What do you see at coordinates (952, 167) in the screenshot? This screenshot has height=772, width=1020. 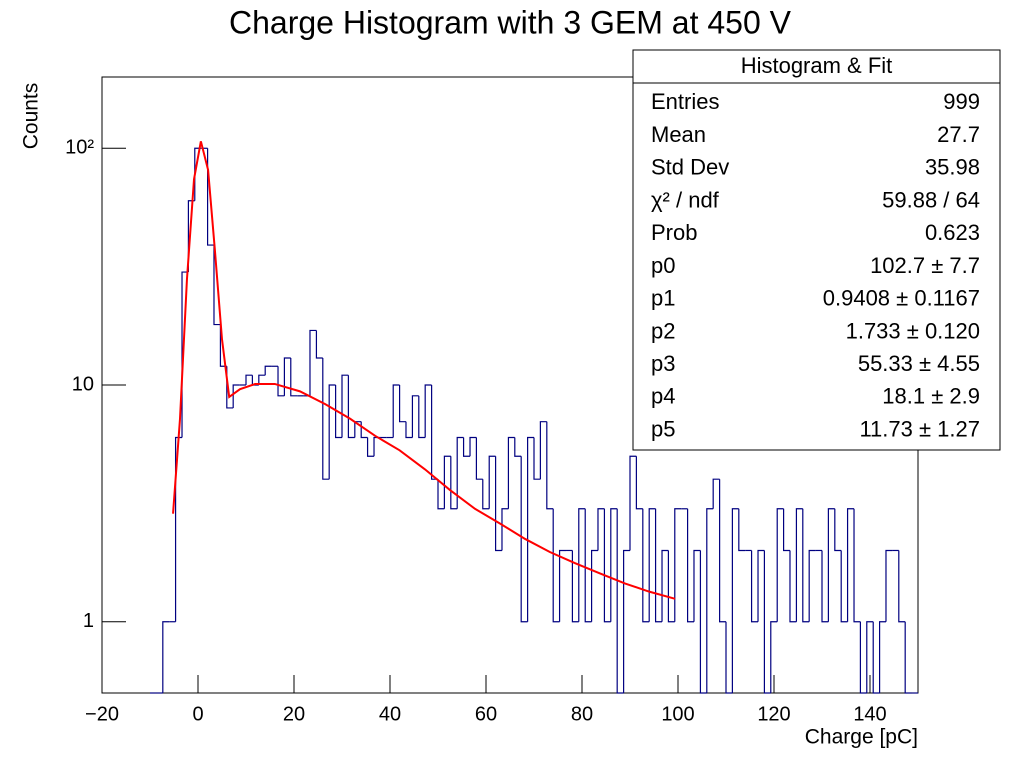 I see `stats-value: 35.98` at bounding box center [952, 167].